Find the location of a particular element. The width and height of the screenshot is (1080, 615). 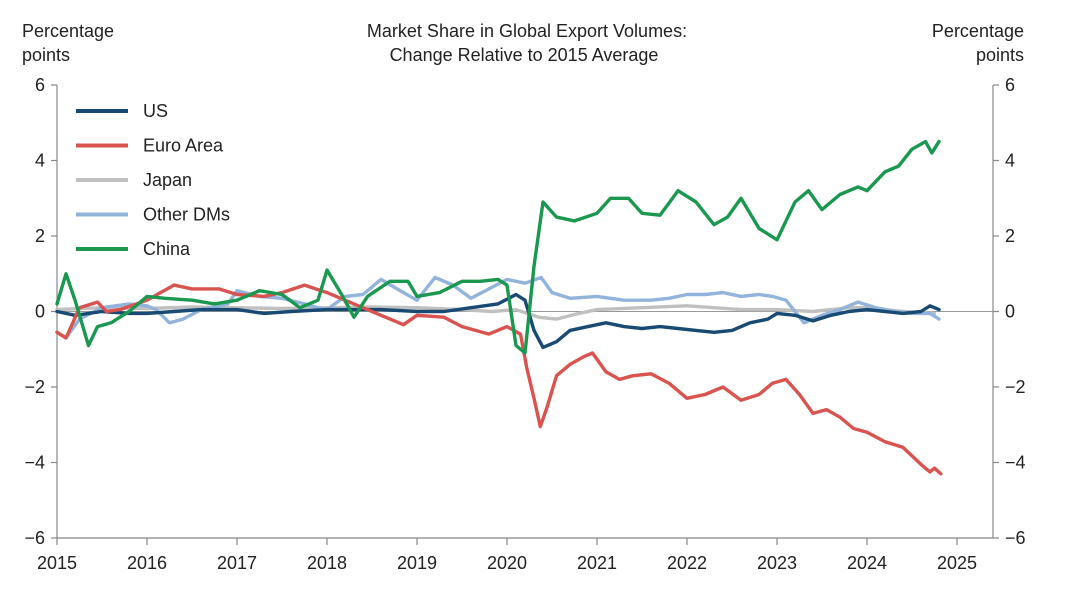

right-y-tick-label: 0 is located at coordinates (1010, 312).